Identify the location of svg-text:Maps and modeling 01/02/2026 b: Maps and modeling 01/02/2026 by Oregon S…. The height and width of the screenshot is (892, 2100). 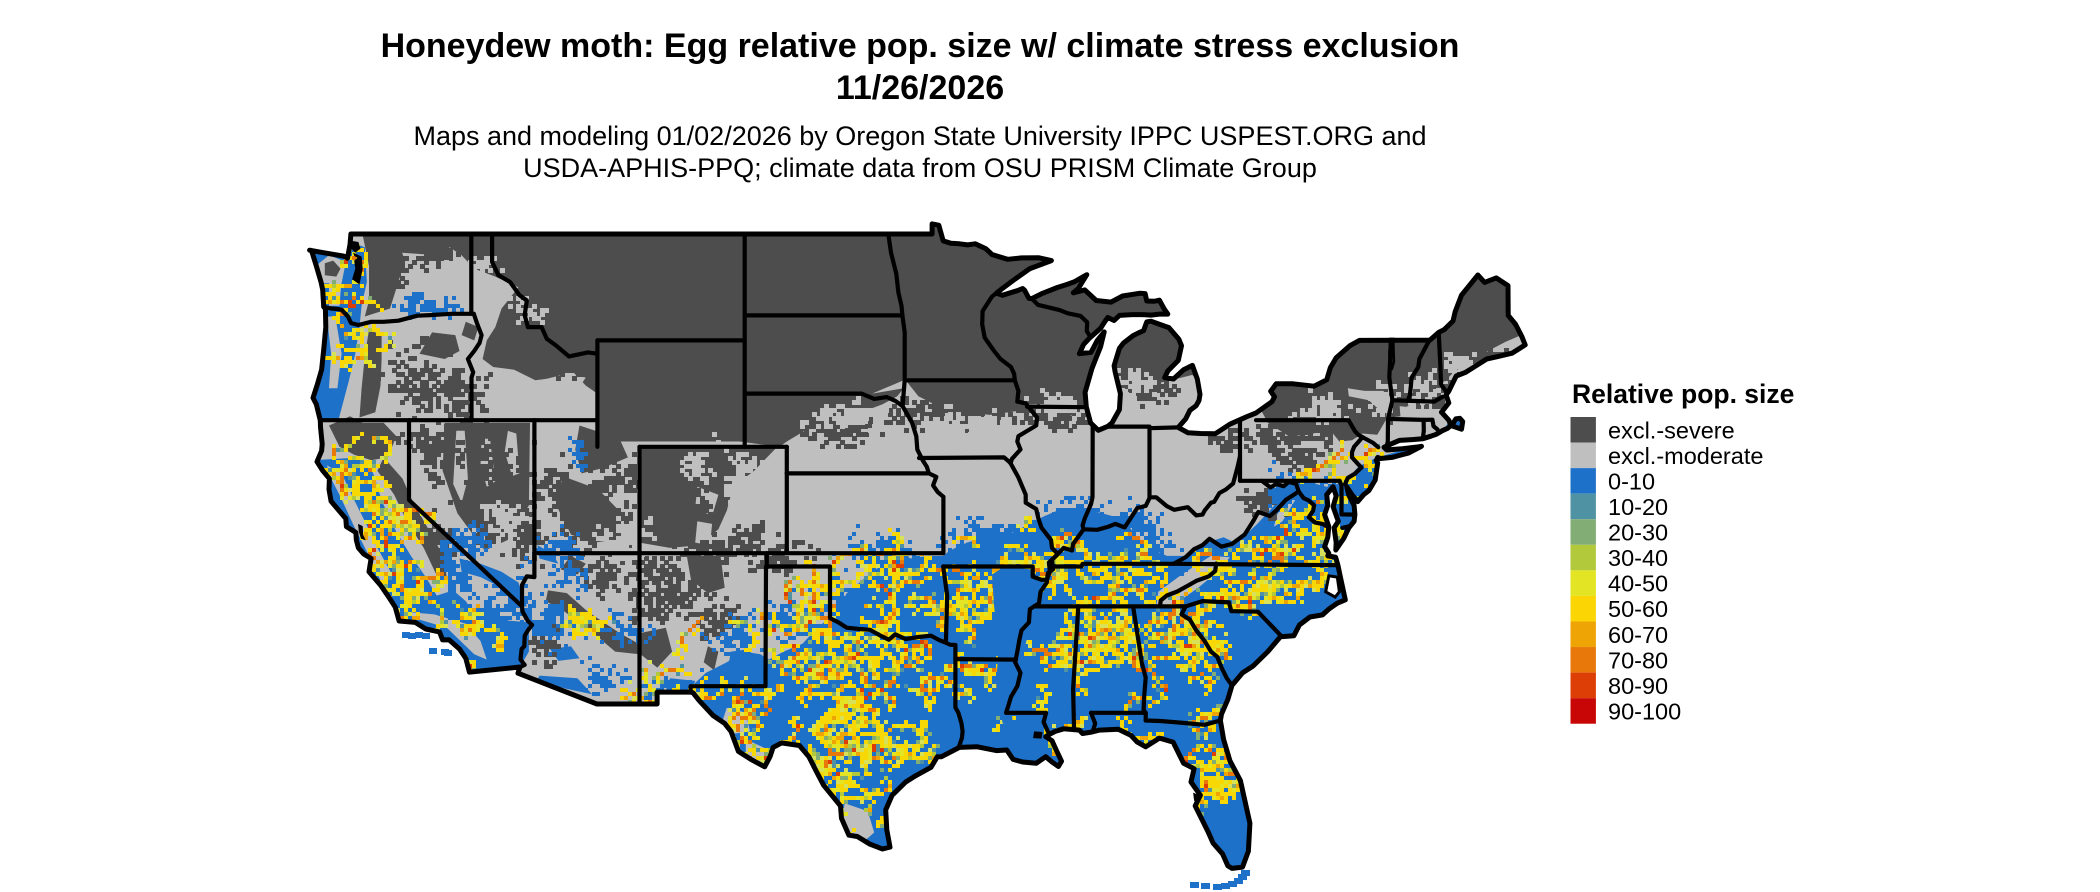
(919, 136).